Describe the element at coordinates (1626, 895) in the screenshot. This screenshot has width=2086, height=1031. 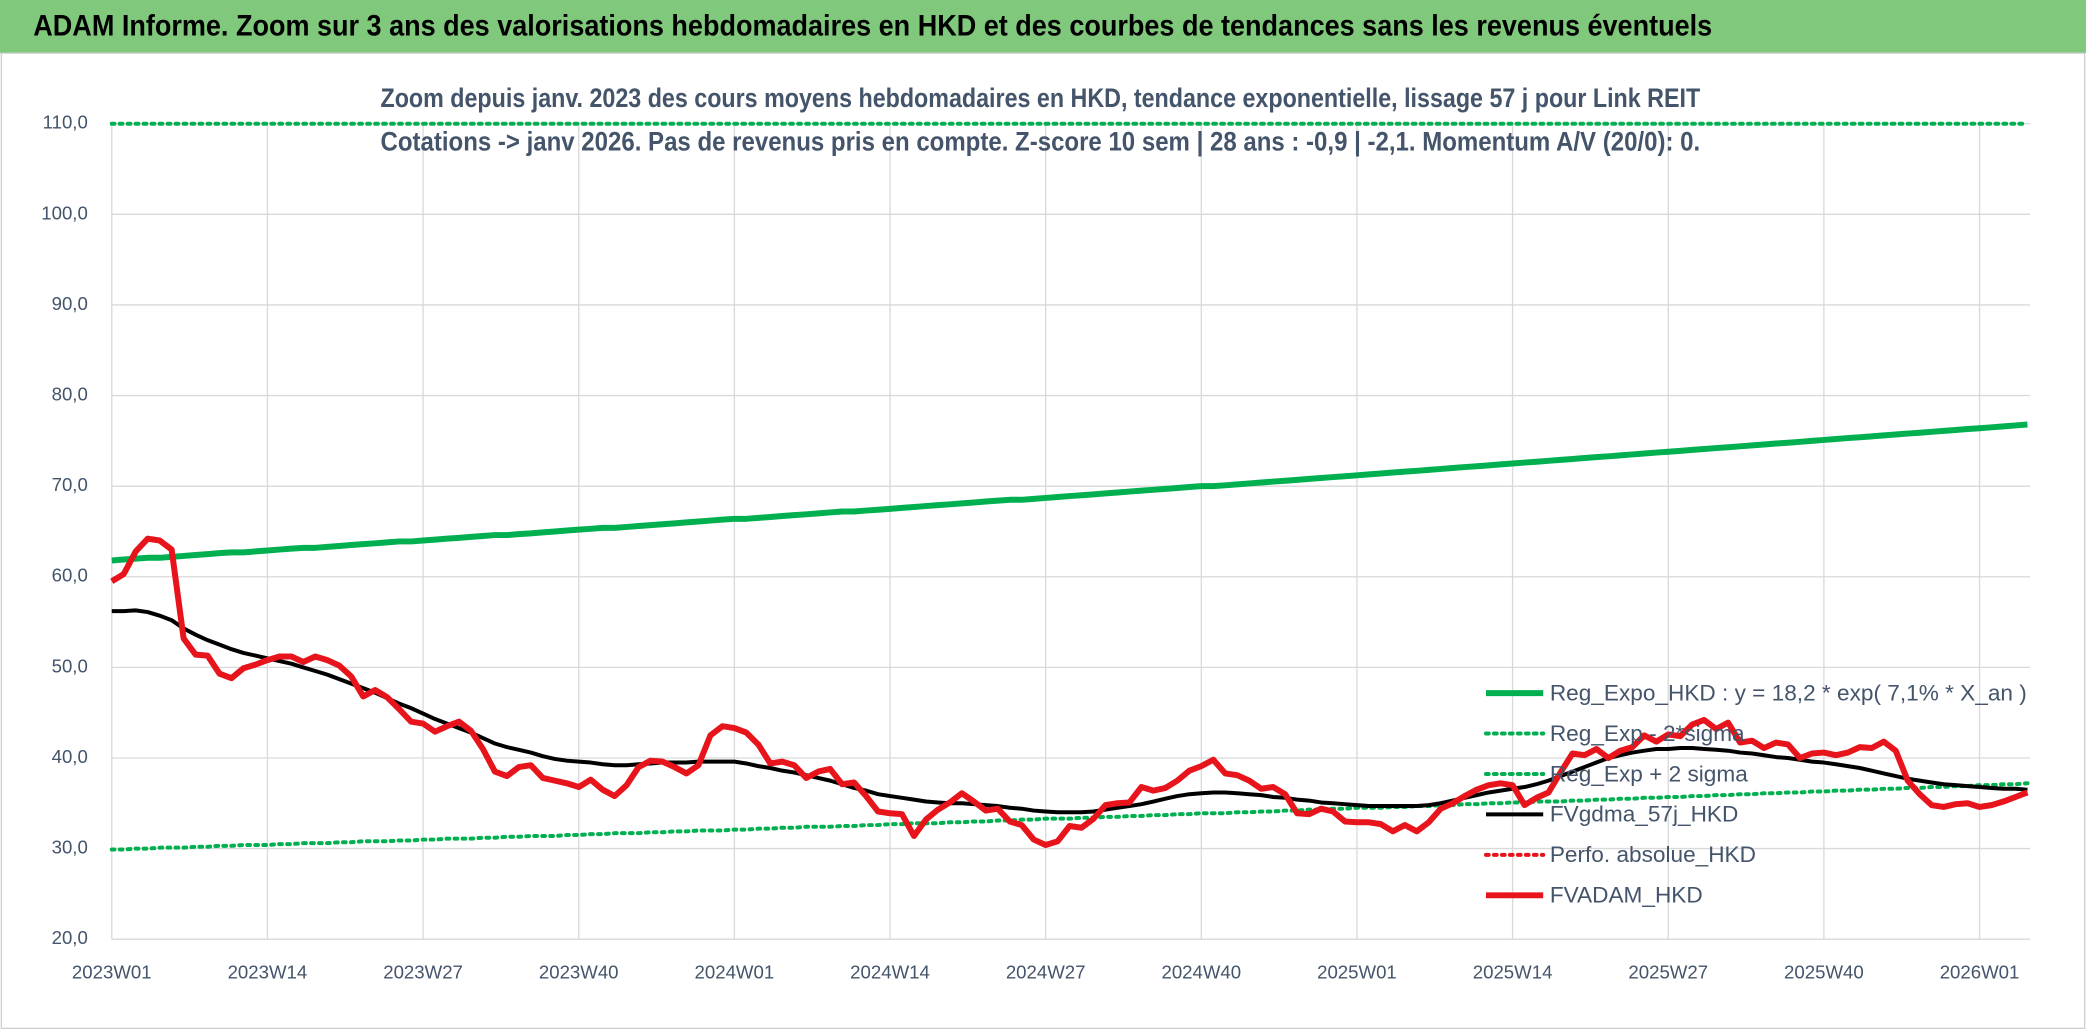
I see `legend-label: FVADAM_HKD` at that location.